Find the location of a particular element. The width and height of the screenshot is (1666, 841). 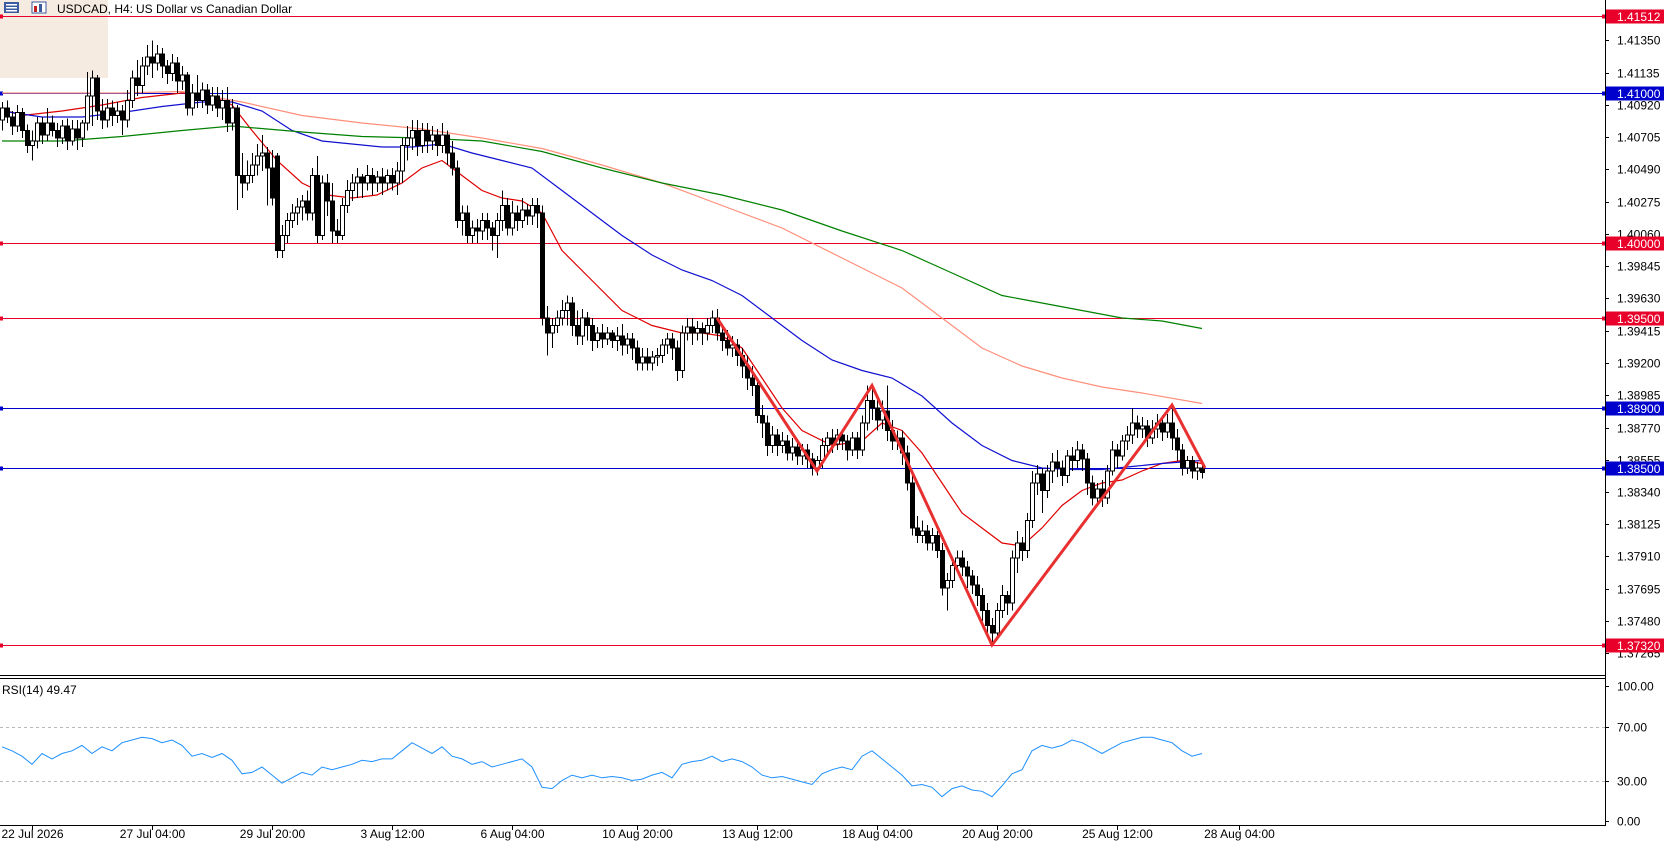

price-tick-label: 1.37480 is located at coordinates (1639, 622).